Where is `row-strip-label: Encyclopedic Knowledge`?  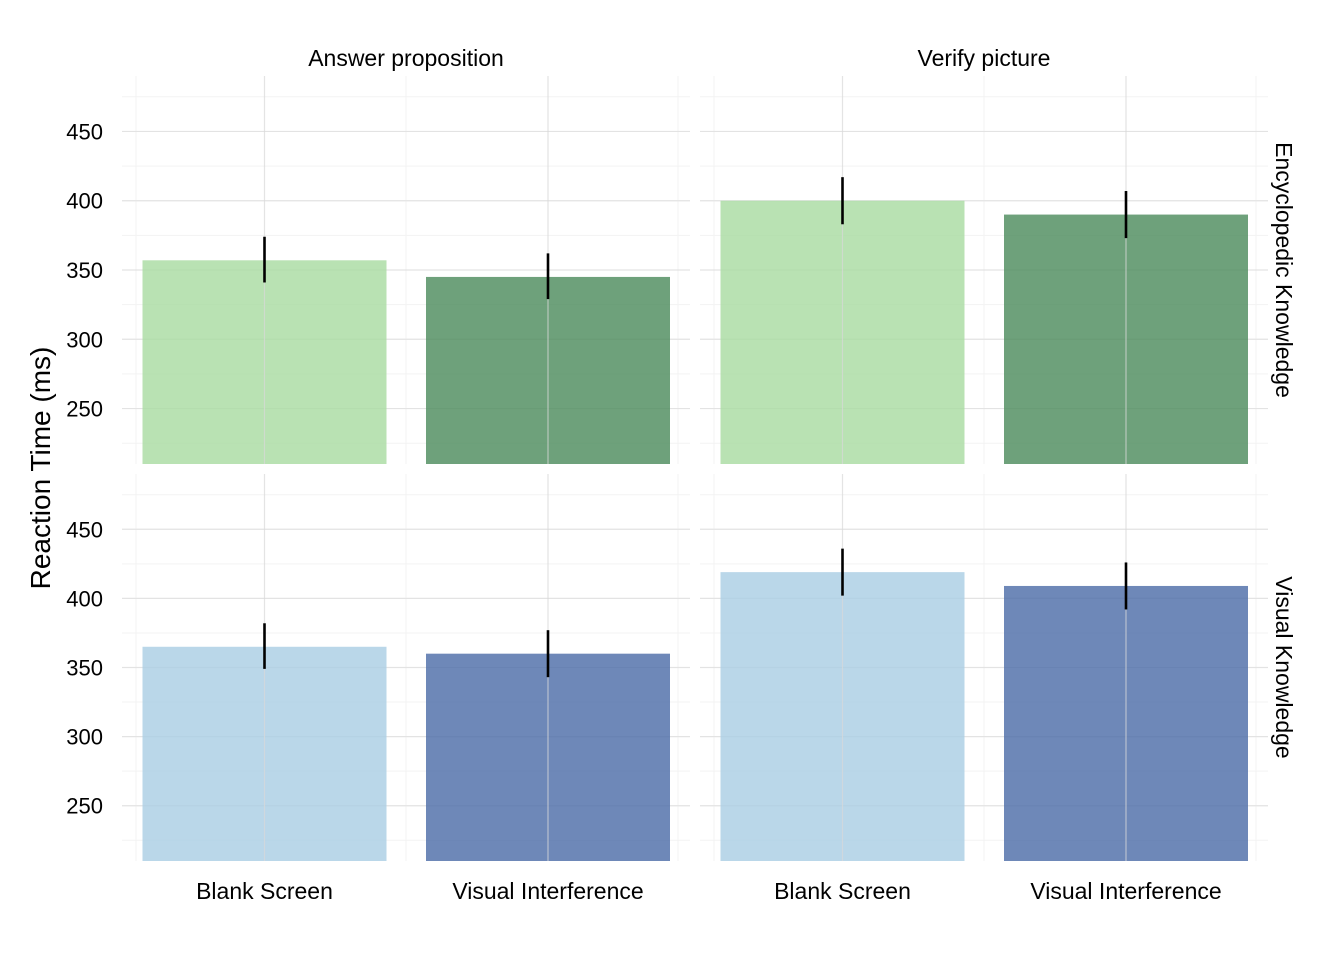
row-strip-label: Encyclopedic Knowledge is located at coordinates (1284, 270).